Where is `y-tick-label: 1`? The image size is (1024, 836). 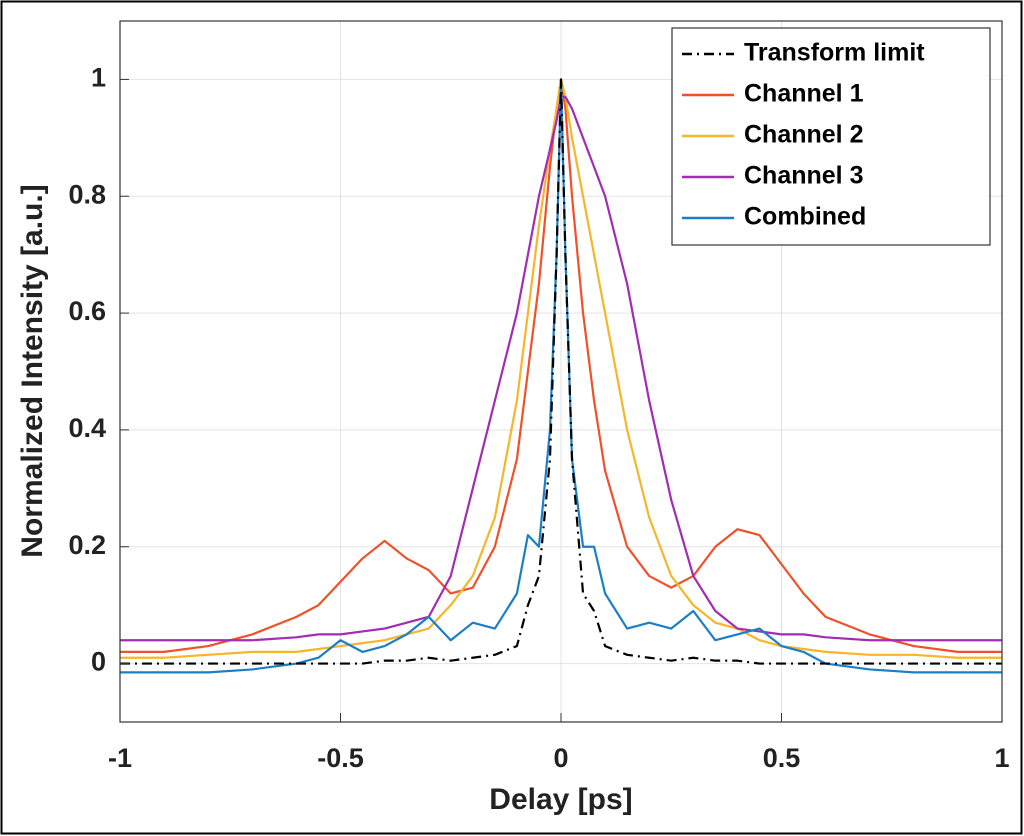
y-tick-label: 1 is located at coordinates (98, 78).